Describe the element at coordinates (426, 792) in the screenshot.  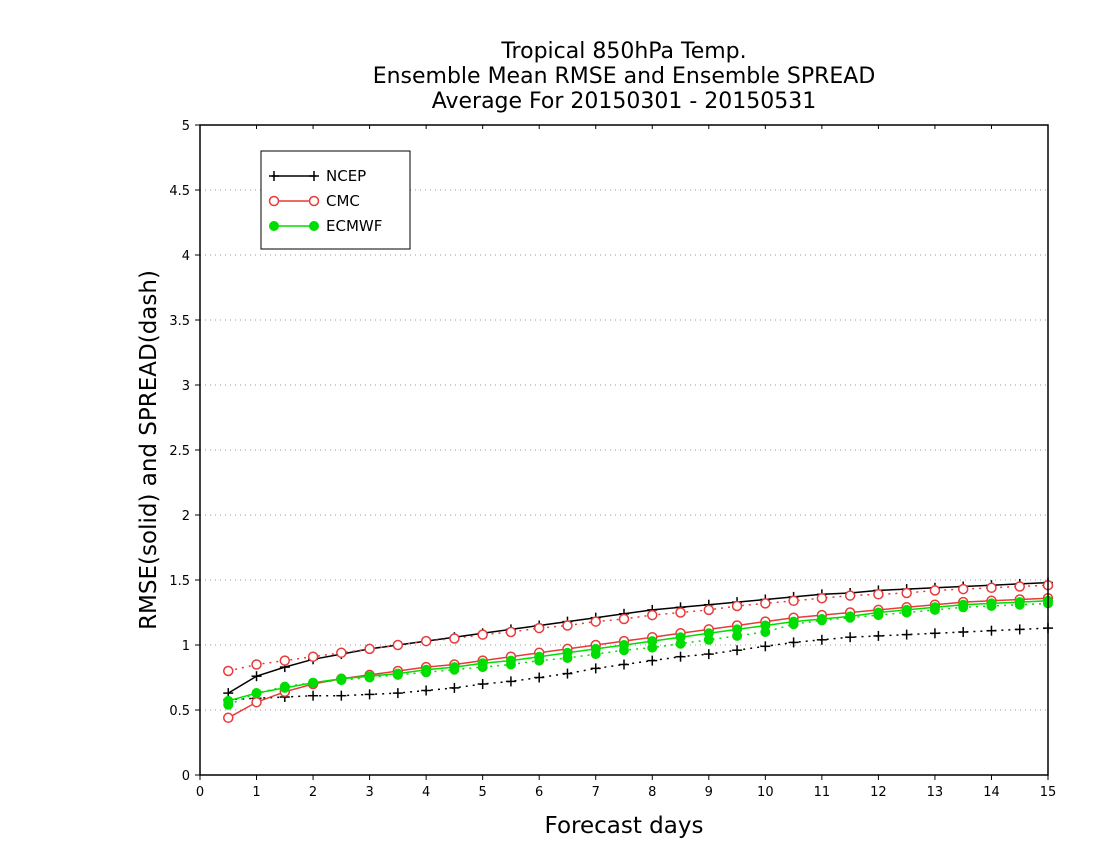
I see `x-tick-label: 4` at that location.